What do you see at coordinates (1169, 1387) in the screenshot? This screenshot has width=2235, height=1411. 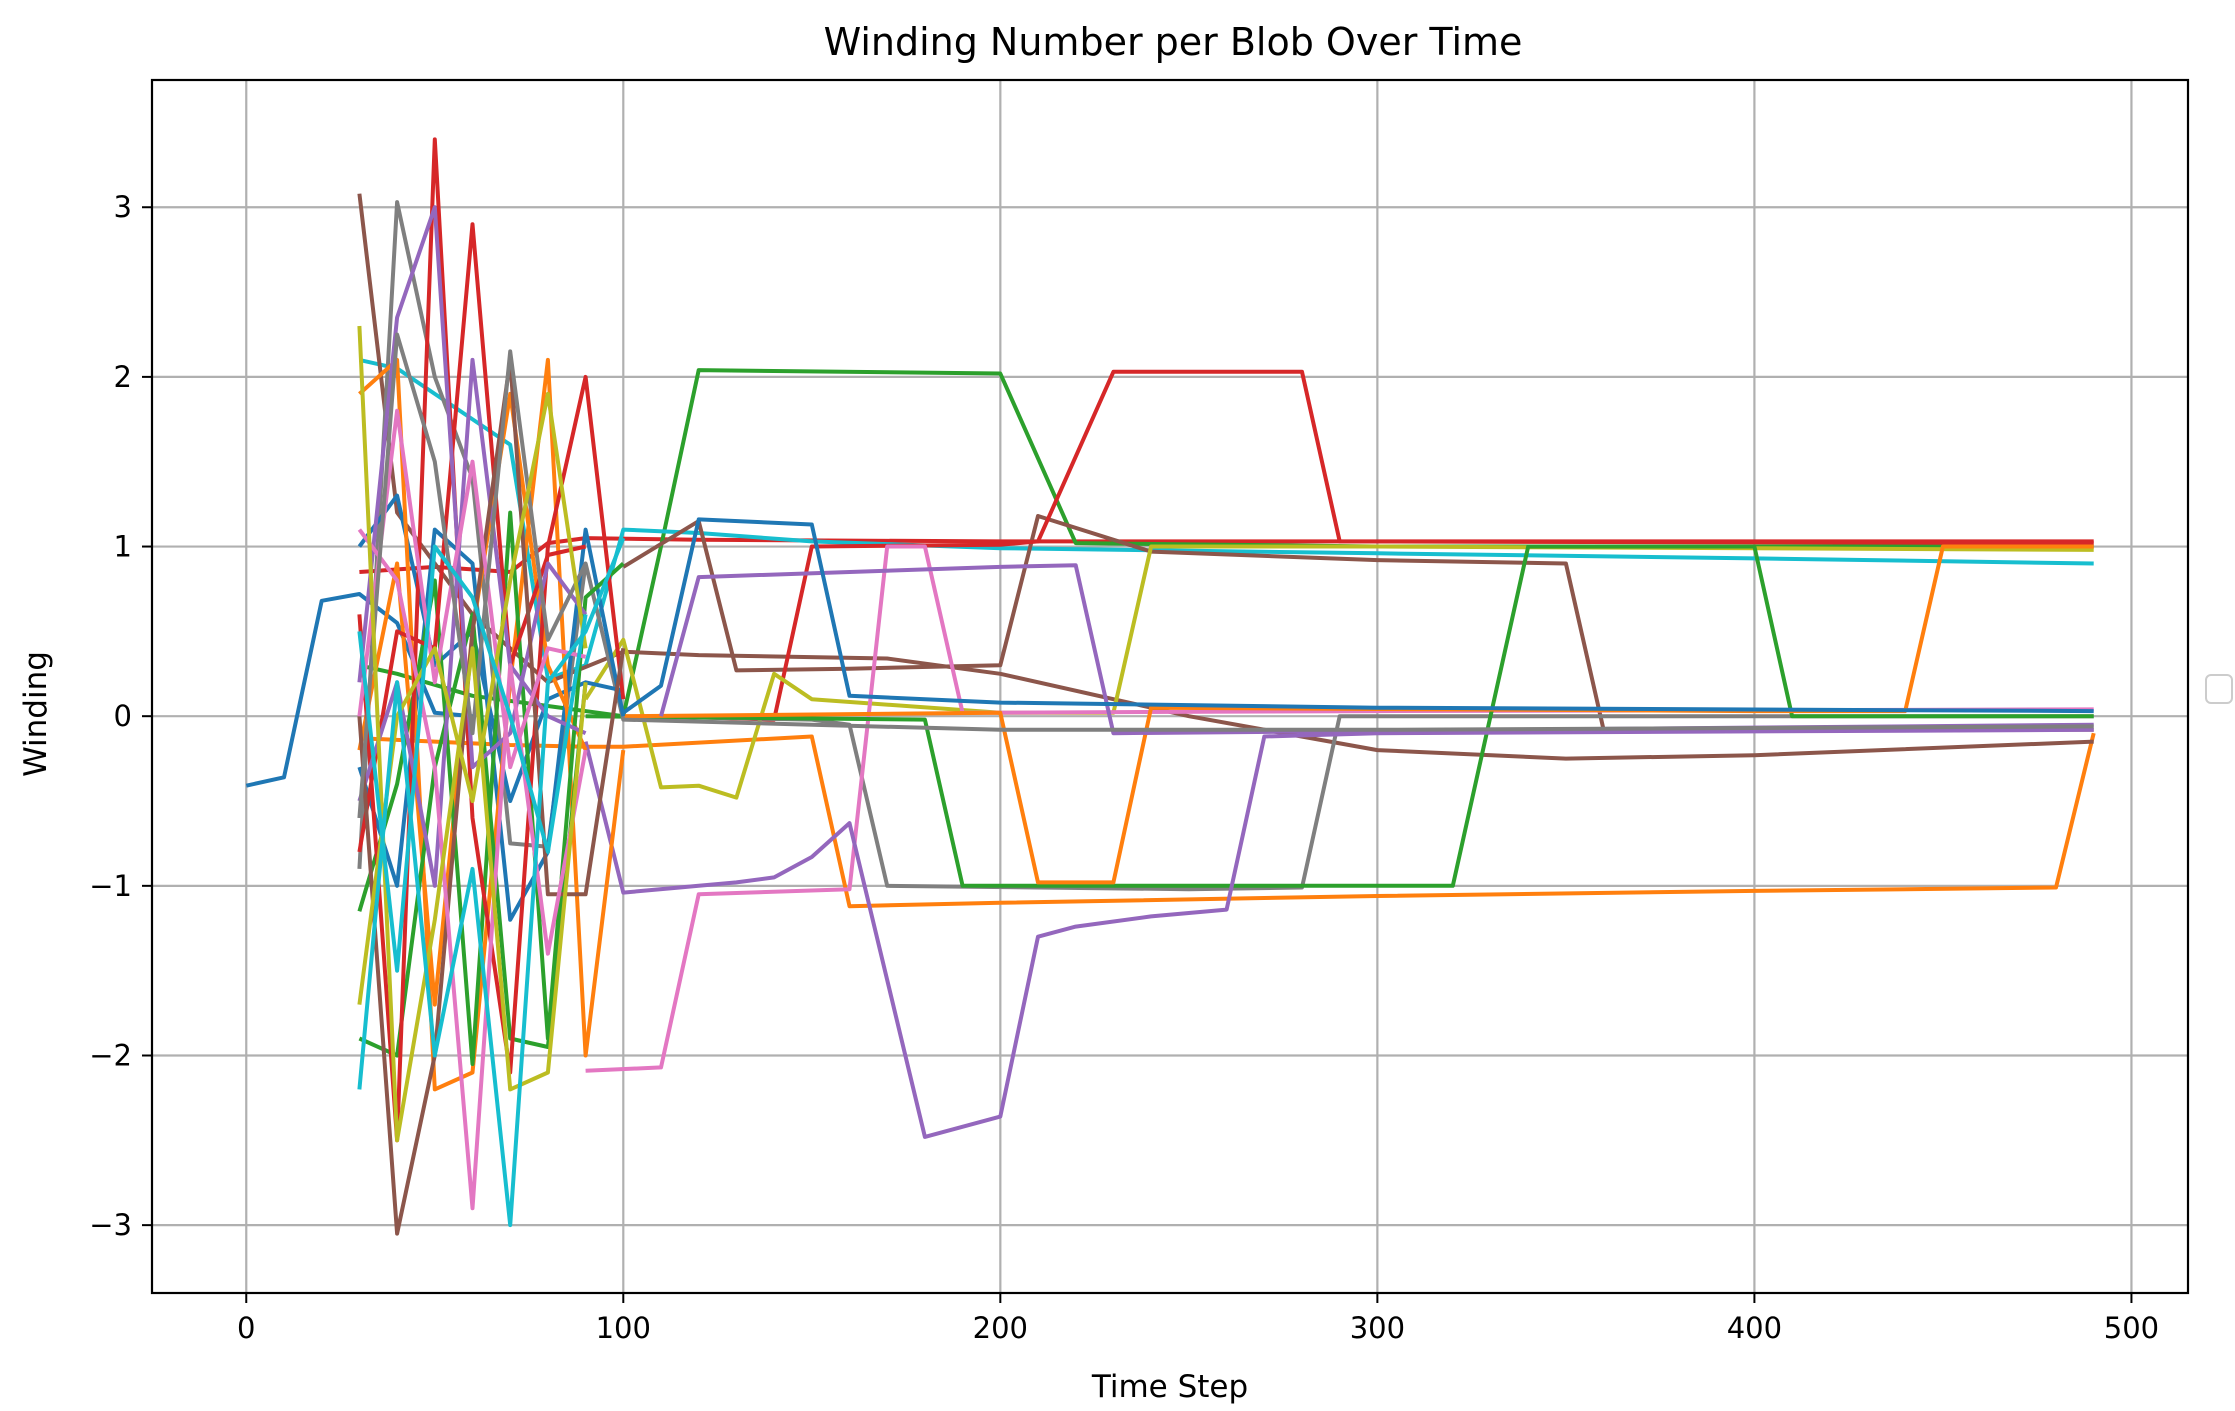 I see `x-axis-title: Time Step` at bounding box center [1169, 1387].